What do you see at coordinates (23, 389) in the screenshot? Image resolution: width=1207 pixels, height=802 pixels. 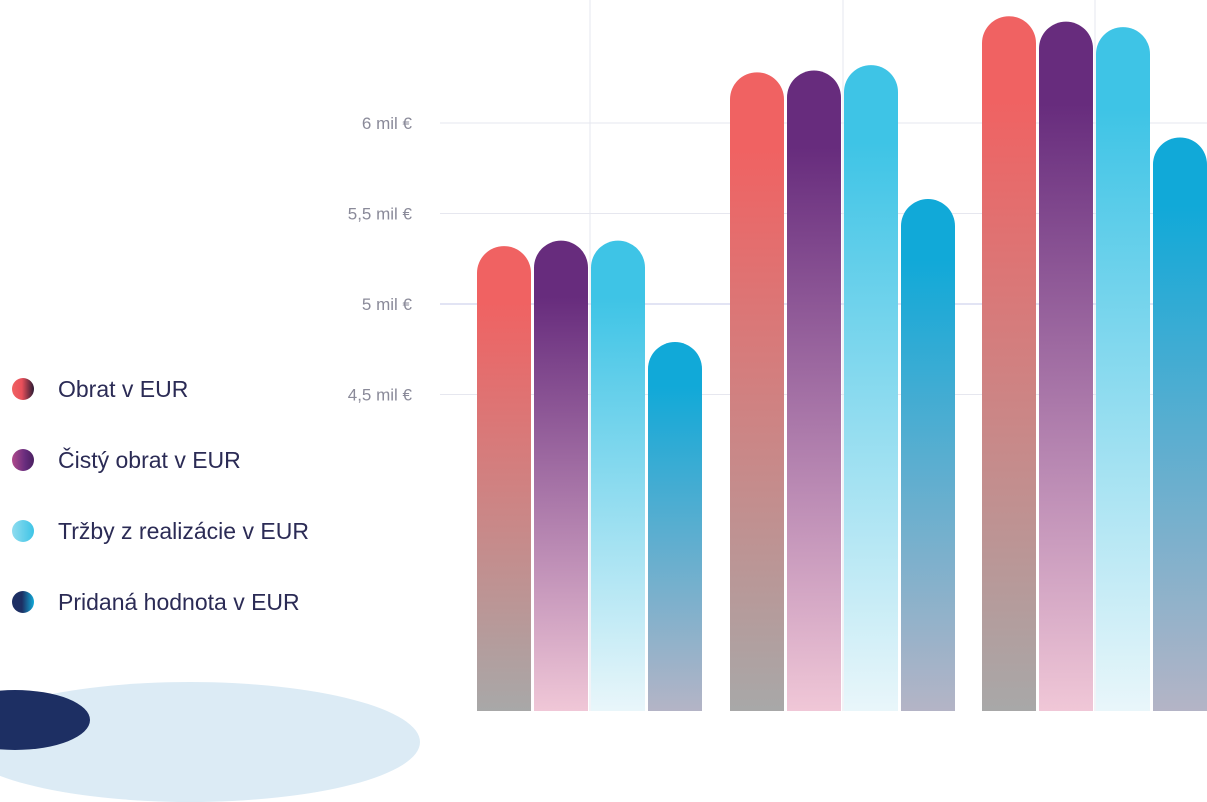 I see `legend-dot-obrat-icon` at bounding box center [23, 389].